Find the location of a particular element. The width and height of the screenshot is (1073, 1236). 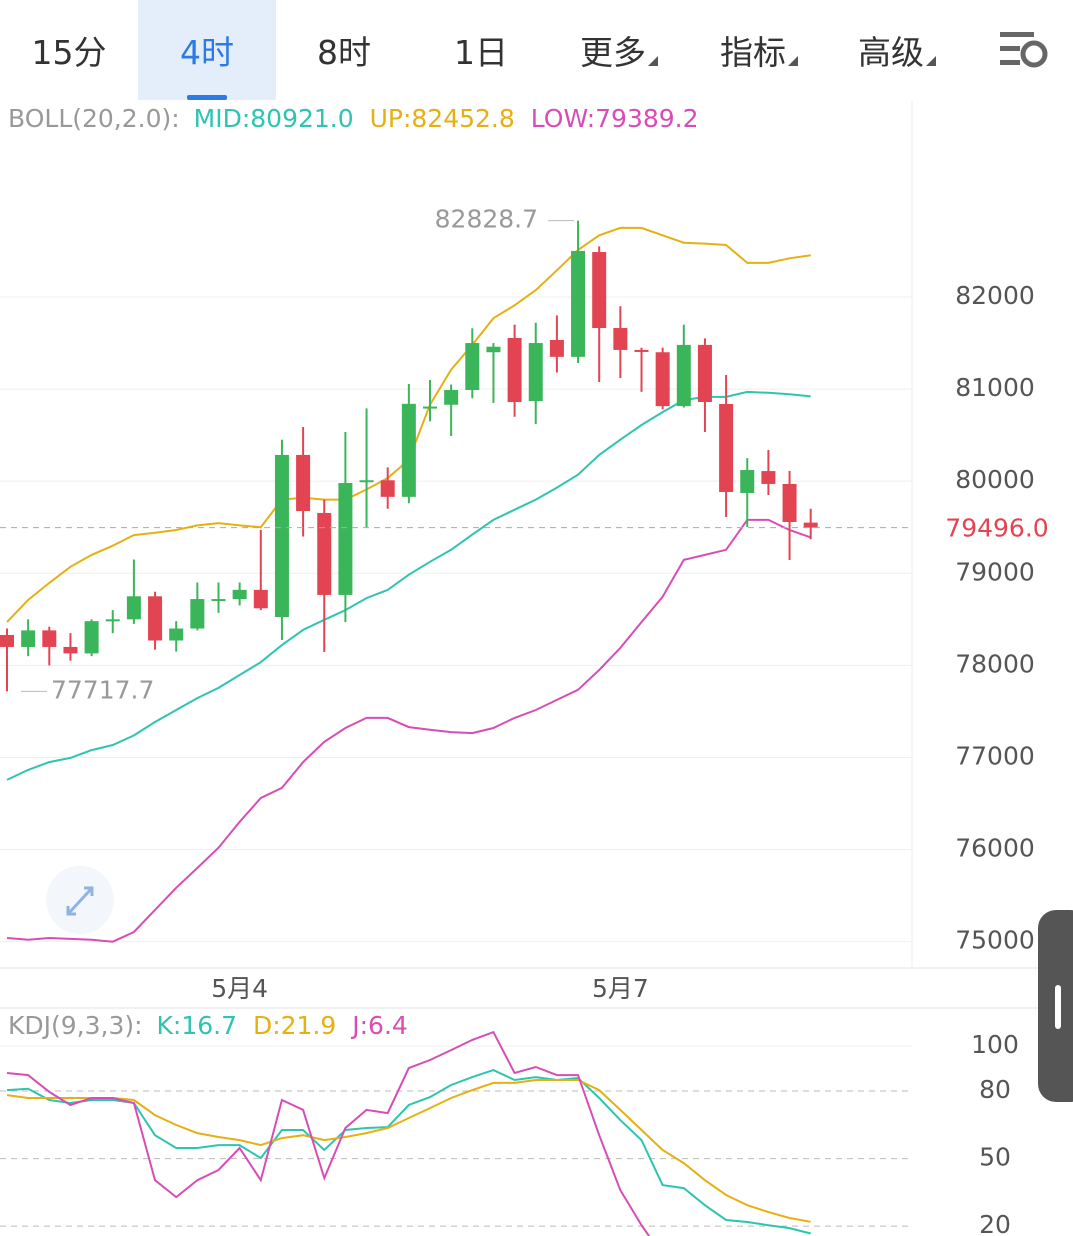

legend-item: MID:80921.0 is located at coordinates (274, 118).